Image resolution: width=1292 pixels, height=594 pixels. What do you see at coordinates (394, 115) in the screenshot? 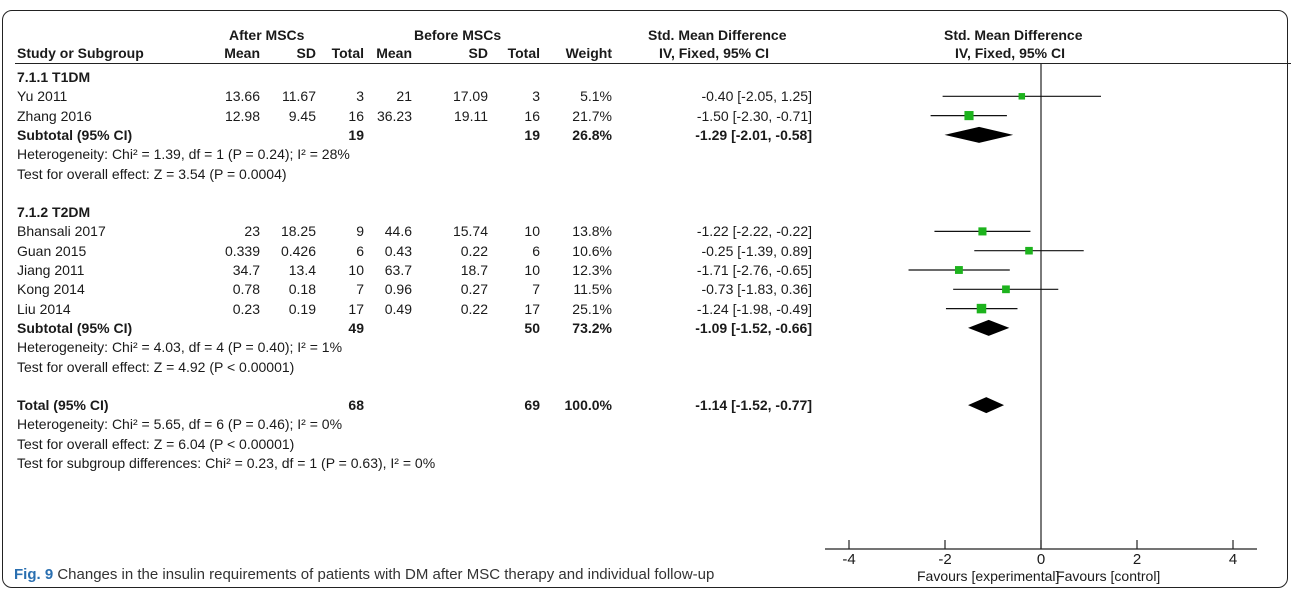
I see `cell-mean2: 36.23` at bounding box center [394, 115].